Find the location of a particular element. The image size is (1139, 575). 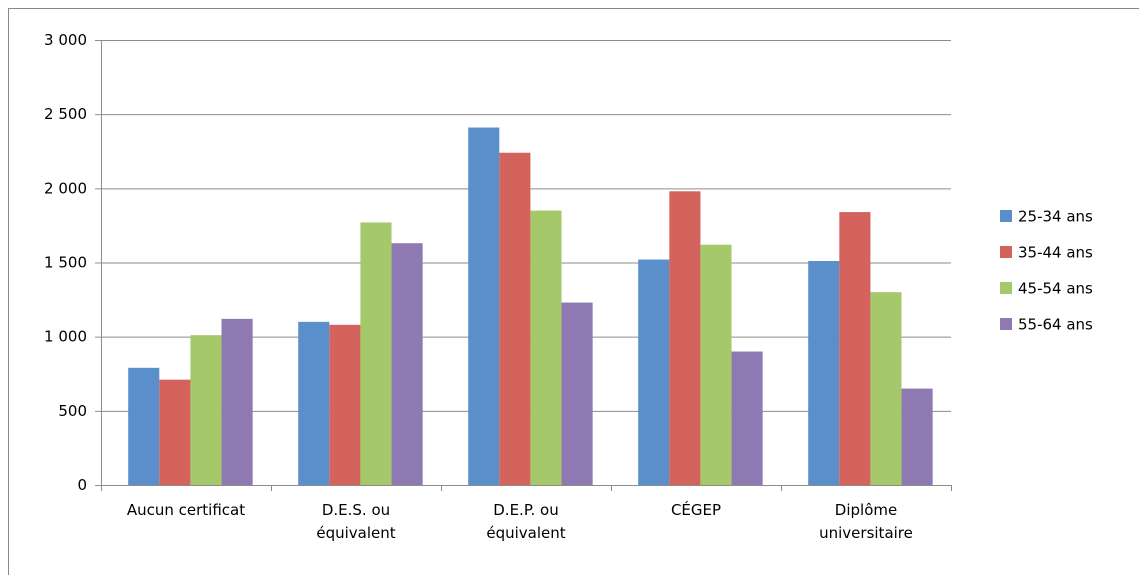

x-tick-label: Aucun certificat is located at coordinates (186, 510).